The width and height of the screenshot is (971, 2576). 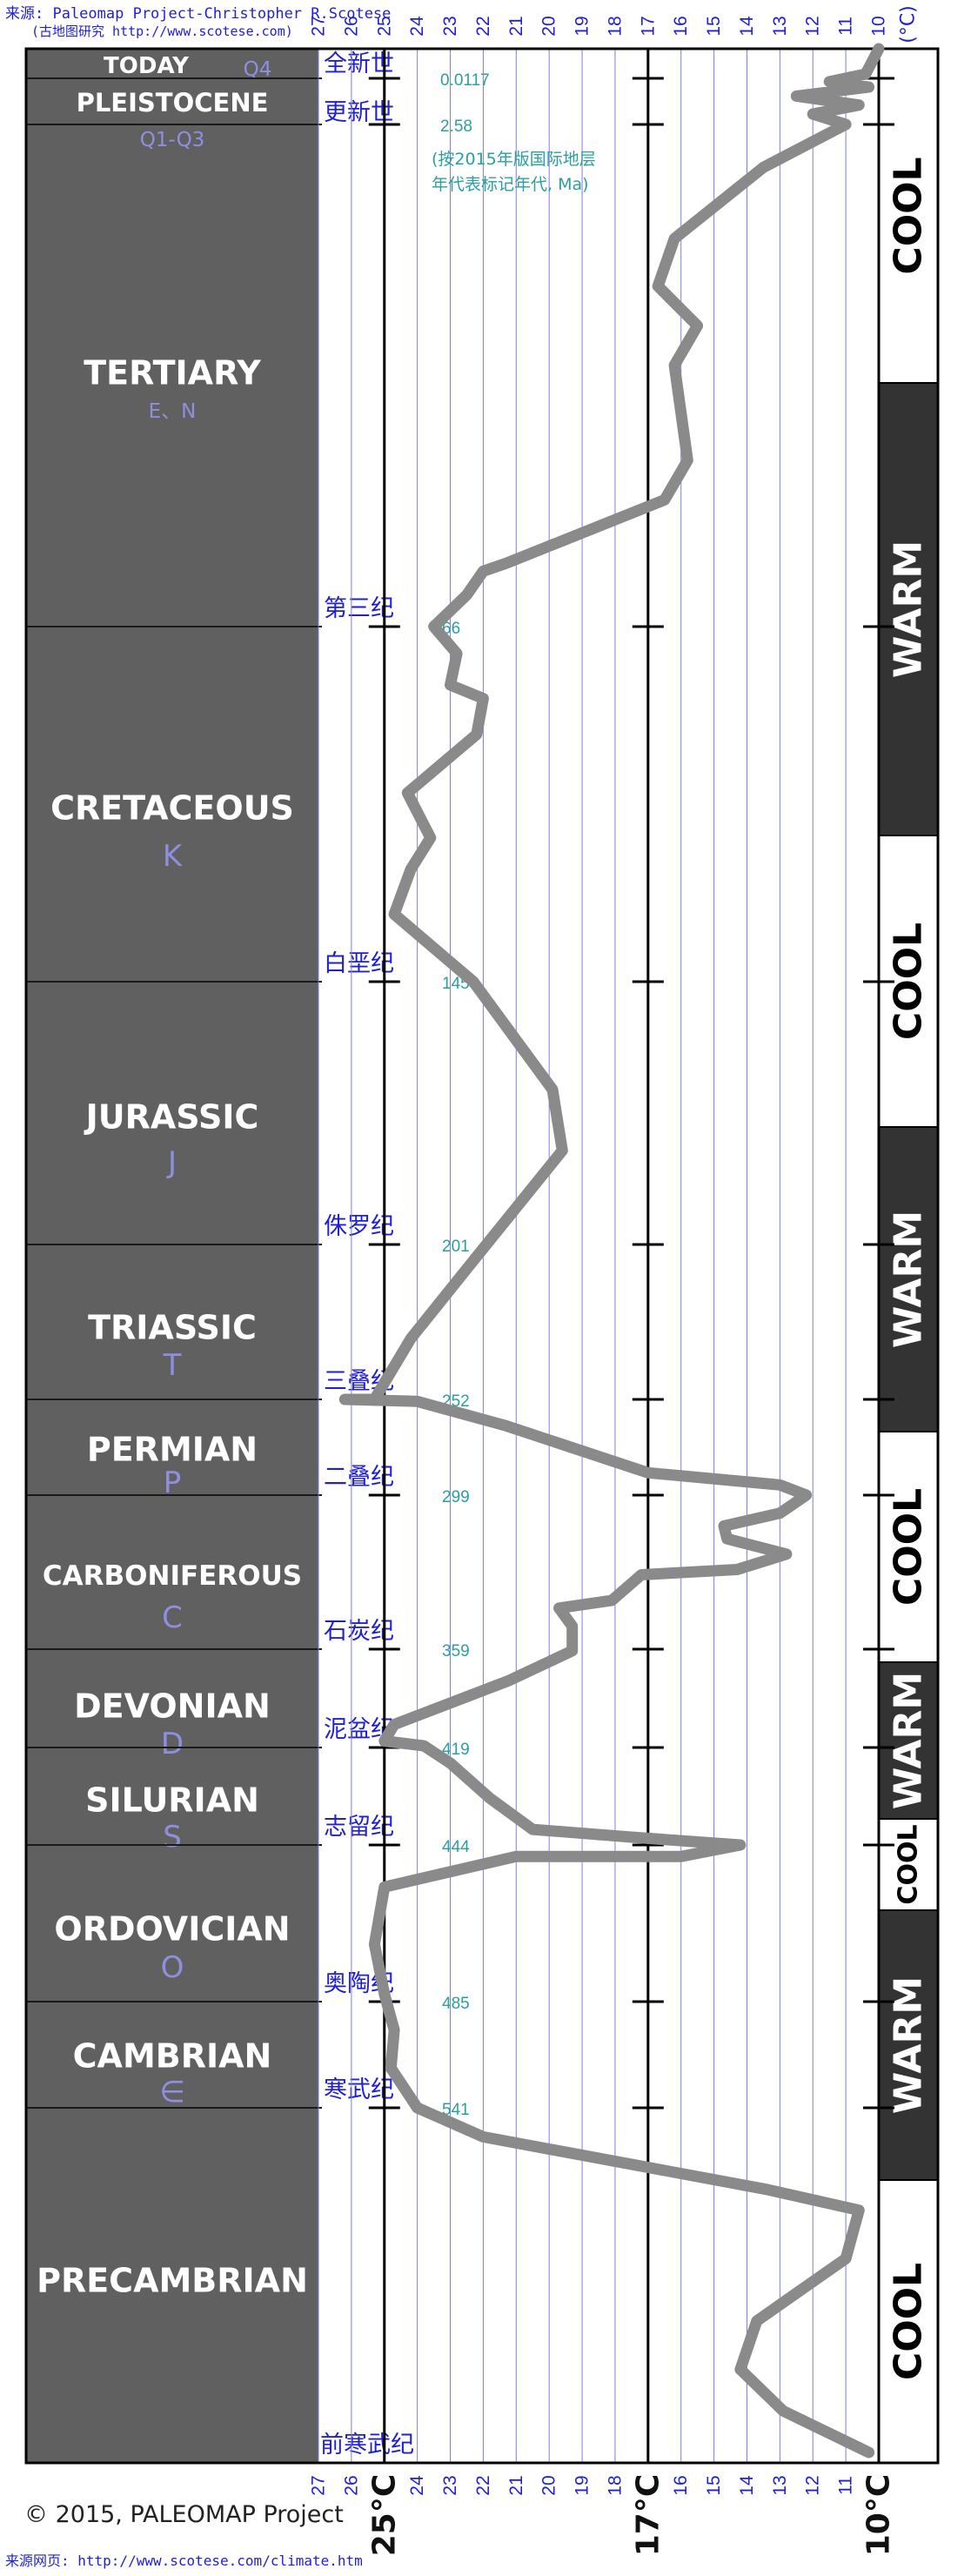 I want to click on period-cn-name: 更新世, so click(x=359, y=112).